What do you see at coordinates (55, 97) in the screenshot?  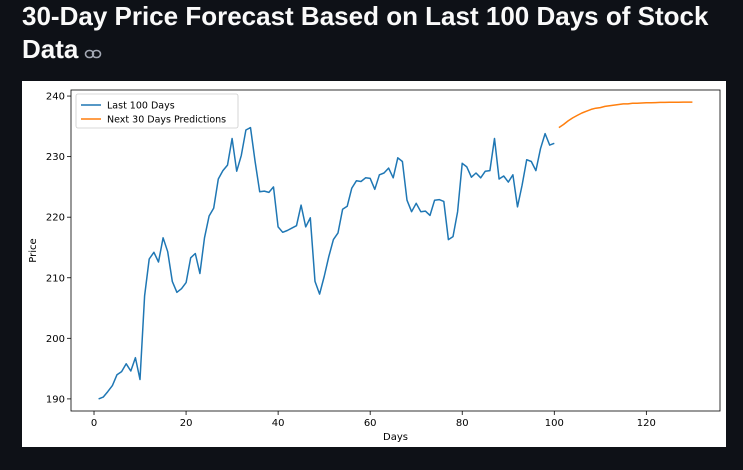 I see `y-tick-label: 240` at bounding box center [55, 97].